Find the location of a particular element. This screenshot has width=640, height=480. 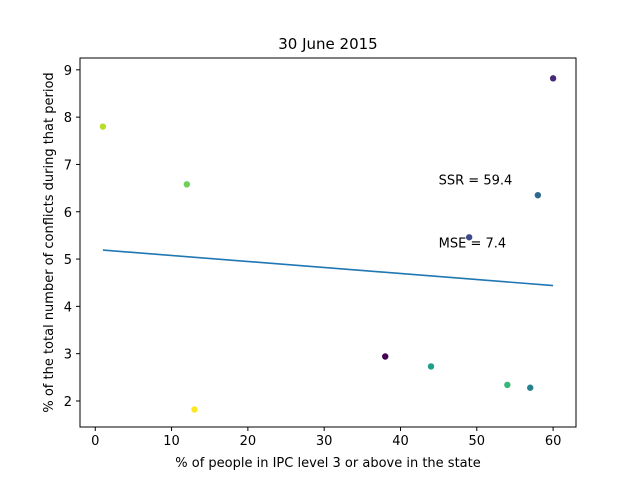

y-tick-label: 4 is located at coordinates (68, 307).